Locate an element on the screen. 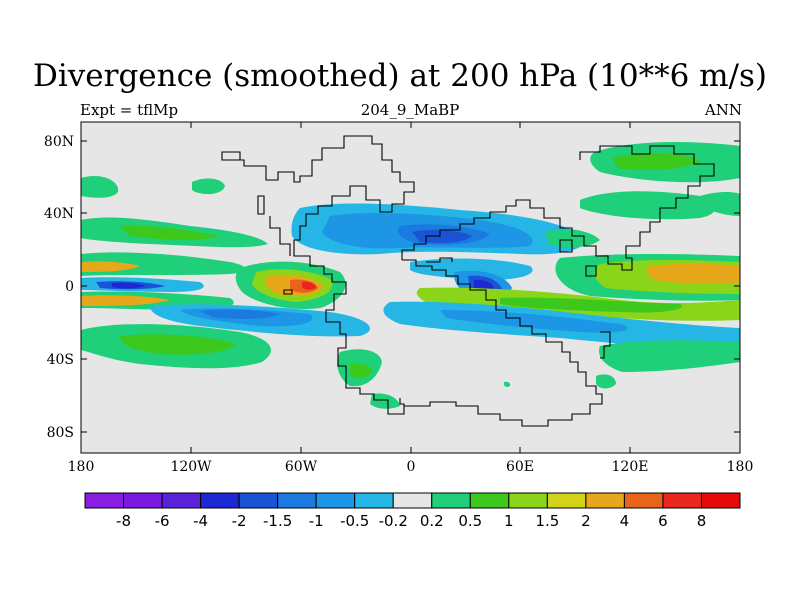 The image size is (800, 600). lat-label: 40N is located at coordinates (59, 214).